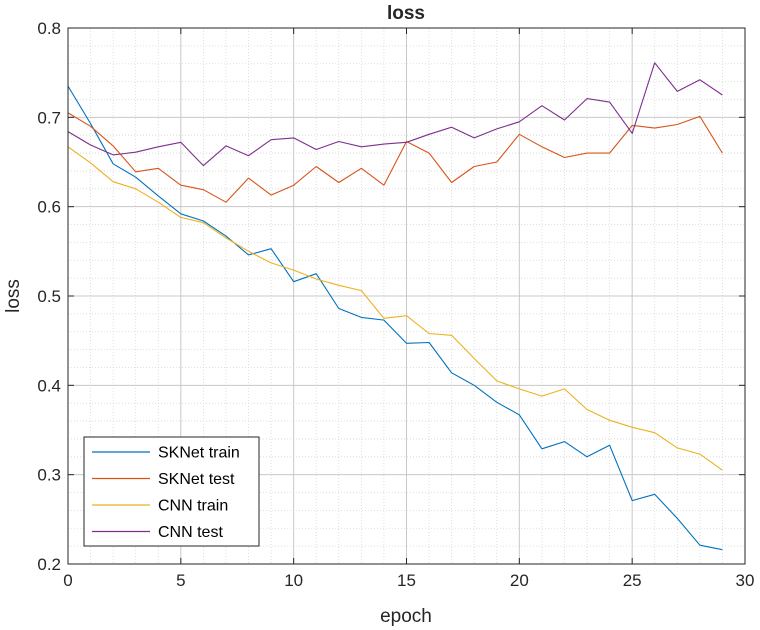  I want to click on legend: SKNet train SKNet test CNN train CNN test, so click(171, 491).